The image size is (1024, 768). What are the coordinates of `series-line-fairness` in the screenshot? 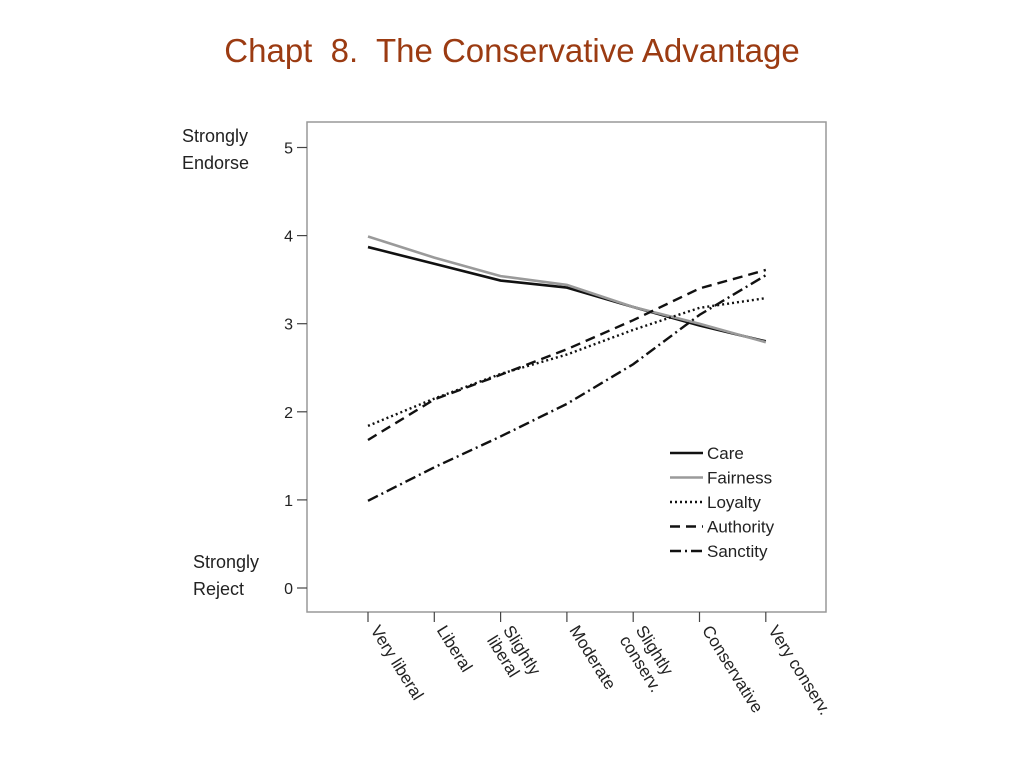 It's located at (567, 289).